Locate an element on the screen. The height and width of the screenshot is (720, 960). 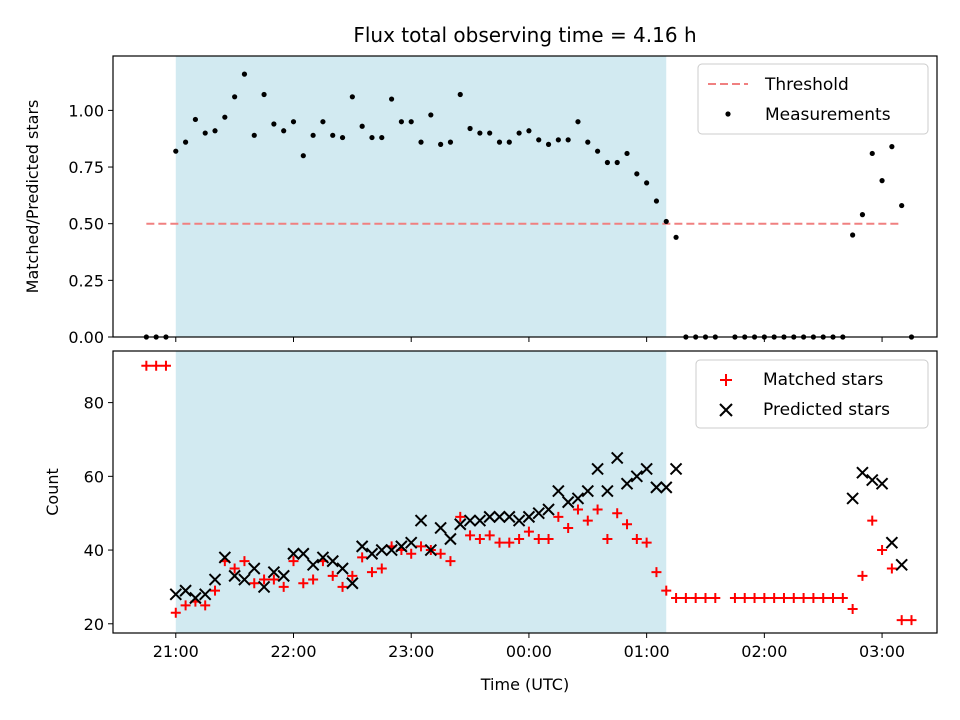
bottom-legend: Matched stars Predicted stars is located at coordinates (812, 394).